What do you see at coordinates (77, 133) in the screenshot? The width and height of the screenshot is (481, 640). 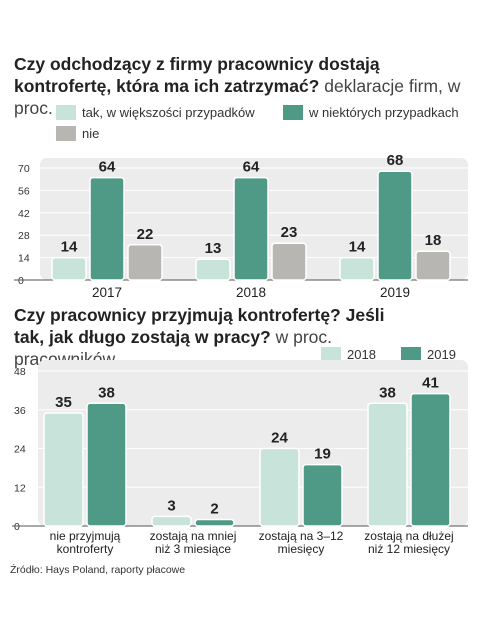 I see `legend-item-3: nie` at bounding box center [77, 133].